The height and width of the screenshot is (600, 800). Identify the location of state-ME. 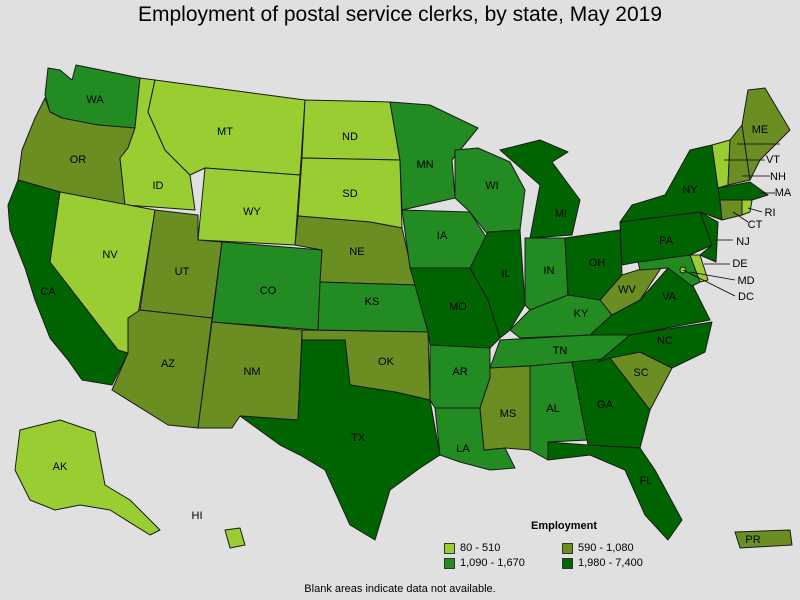
(766, 134).